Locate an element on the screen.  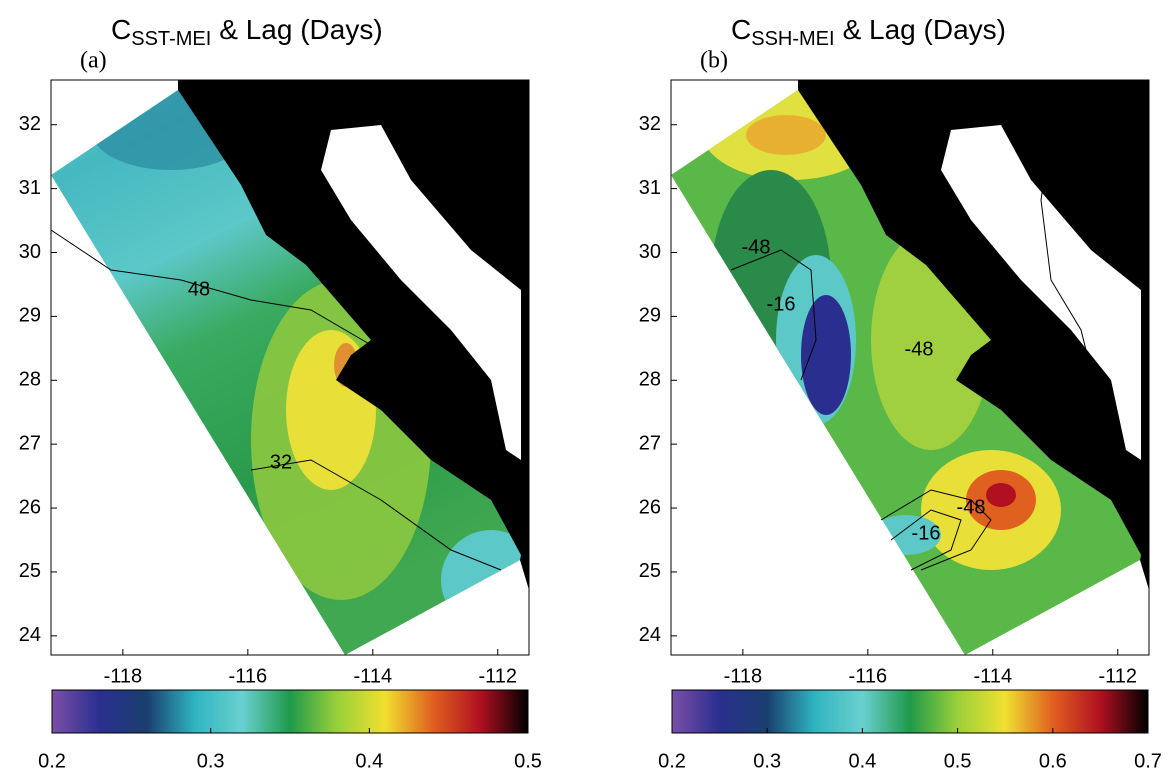
title-subscript: SSH-MEI is located at coordinates (792, 39).